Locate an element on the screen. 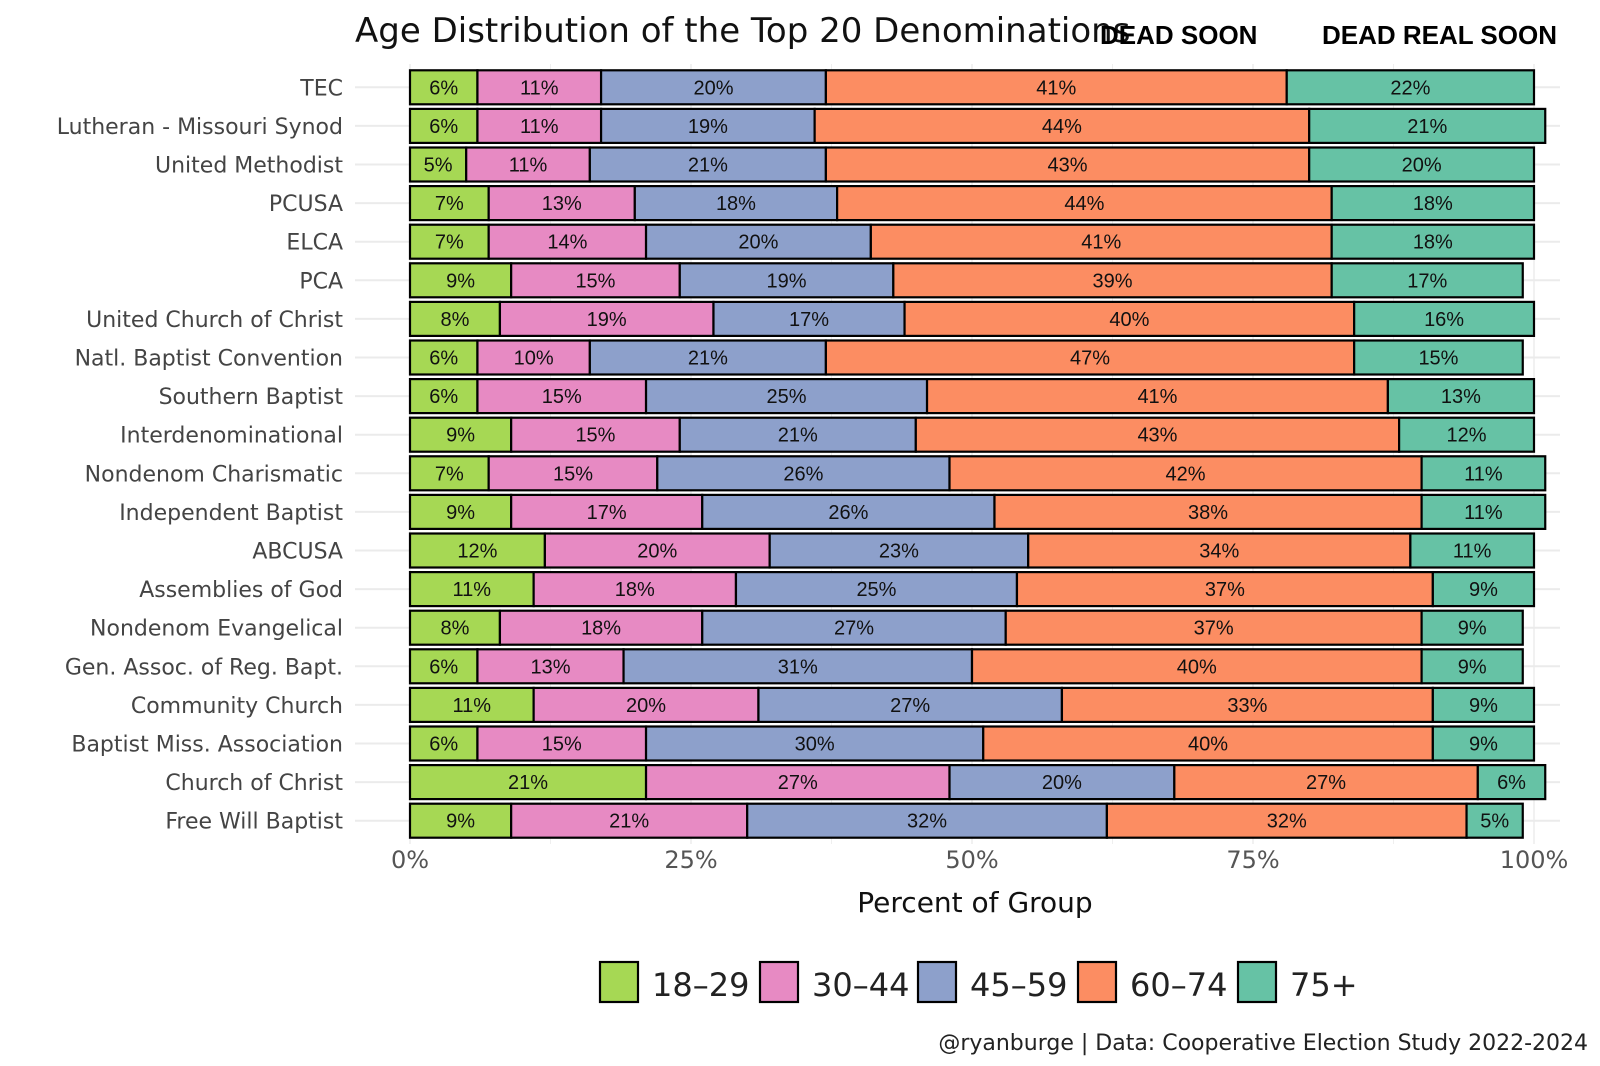  bar-value-label: 43% is located at coordinates (1157, 436).